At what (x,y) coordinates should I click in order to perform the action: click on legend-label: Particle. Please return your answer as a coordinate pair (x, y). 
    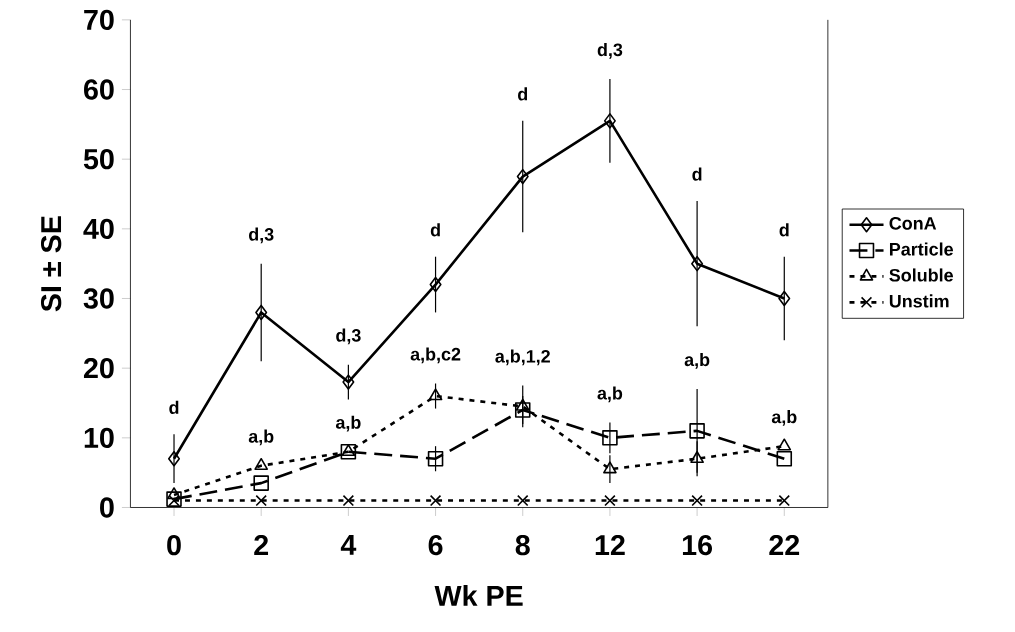
    Looking at the image, I should click on (921, 249).